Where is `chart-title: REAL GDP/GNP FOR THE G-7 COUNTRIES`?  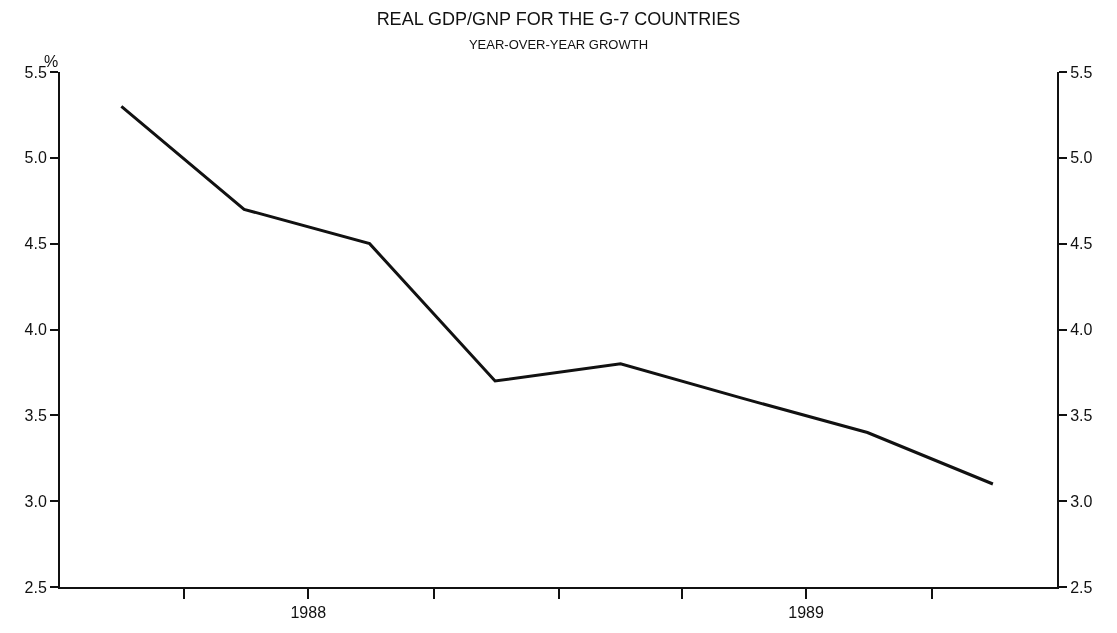 chart-title: REAL GDP/GNP FOR THE G-7 COUNTRIES is located at coordinates (558, 19).